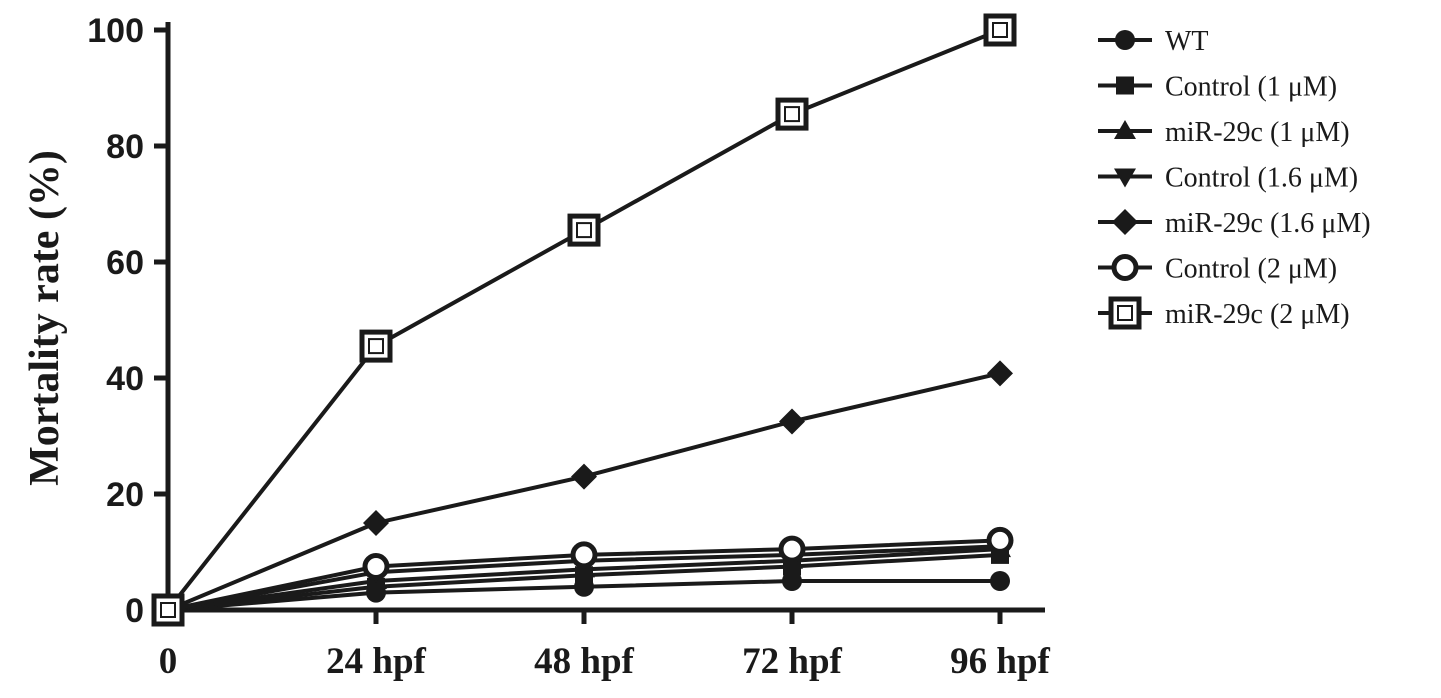  What do you see at coordinates (1153, 41) in the screenshot?
I see `legend-item: WT` at bounding box center [1153, 41].